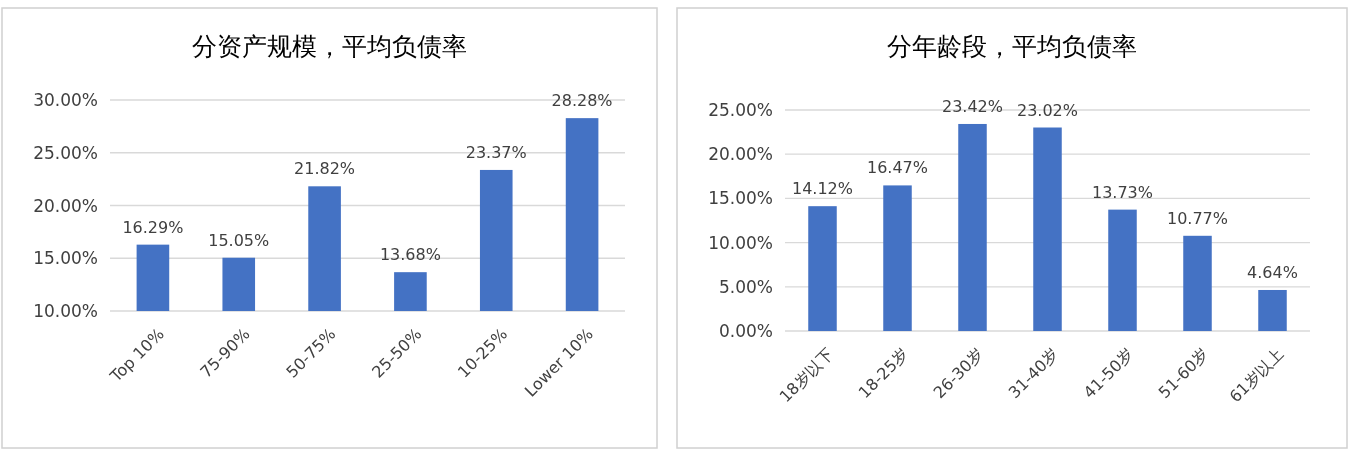 This screenshot has width=1356, height=458. I want to click on data-label: 16.47%, so click(897, 168).